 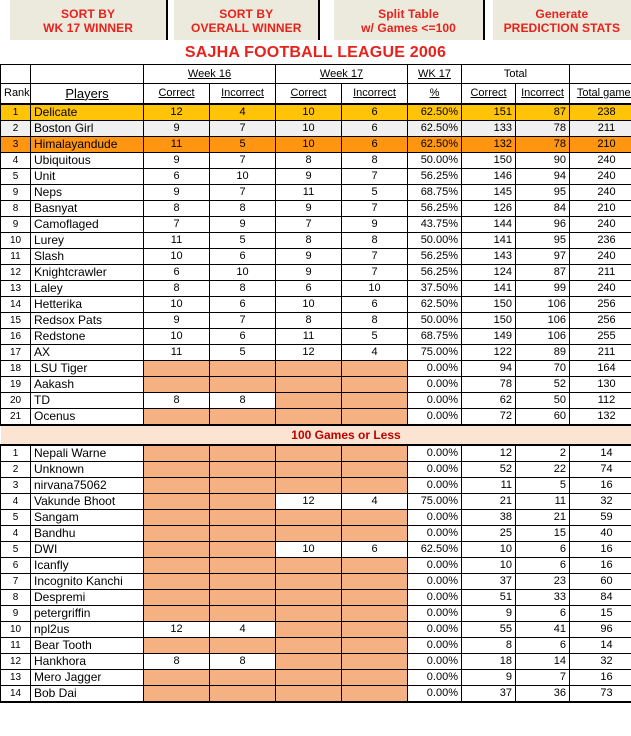 I want to click on cell-total-games: 16, so click(x=600, y=549).